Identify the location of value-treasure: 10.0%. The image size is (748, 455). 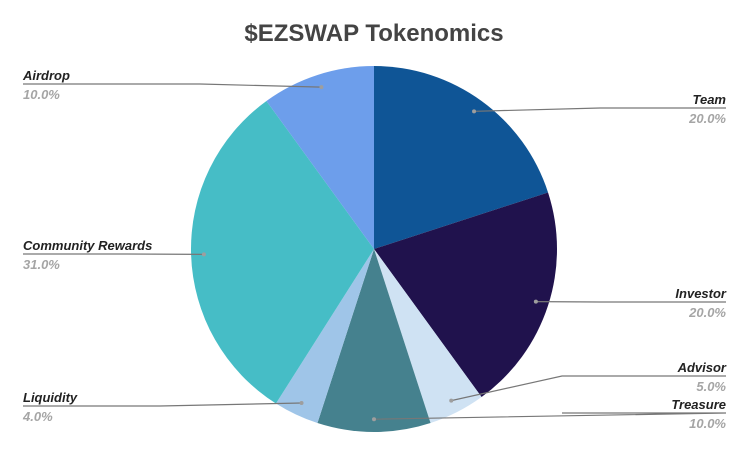
(707, 423).